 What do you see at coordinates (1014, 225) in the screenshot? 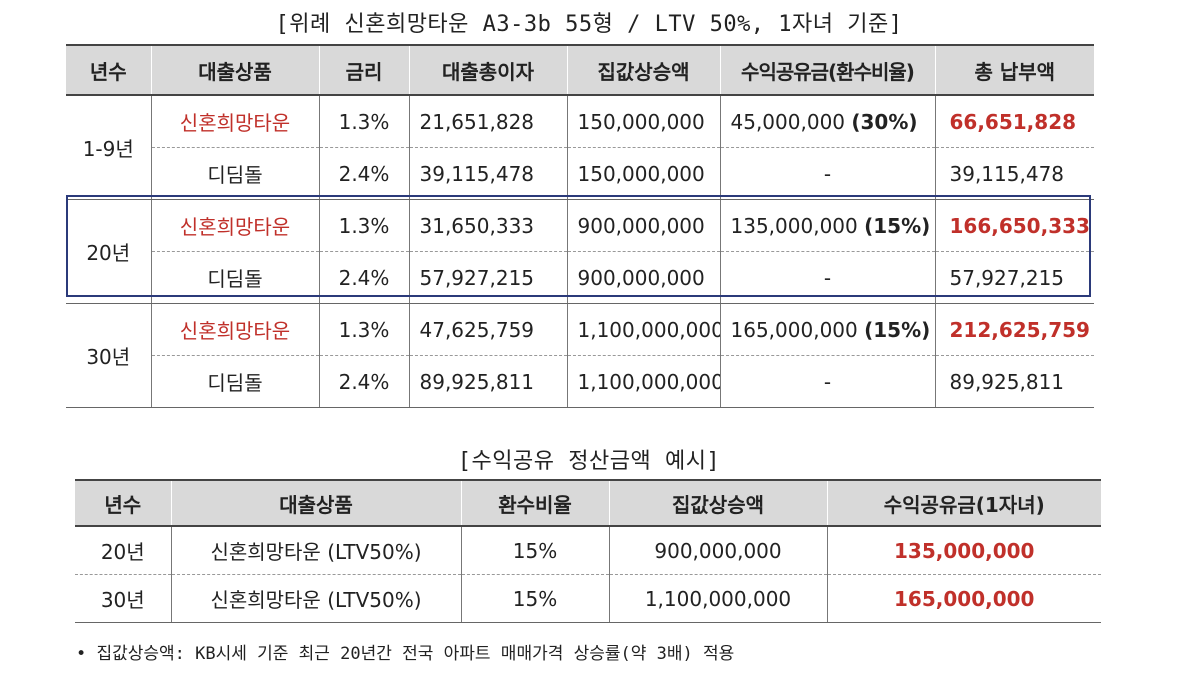
I see `total-cell: 166,650,333` at bounding box center [1014, 225].